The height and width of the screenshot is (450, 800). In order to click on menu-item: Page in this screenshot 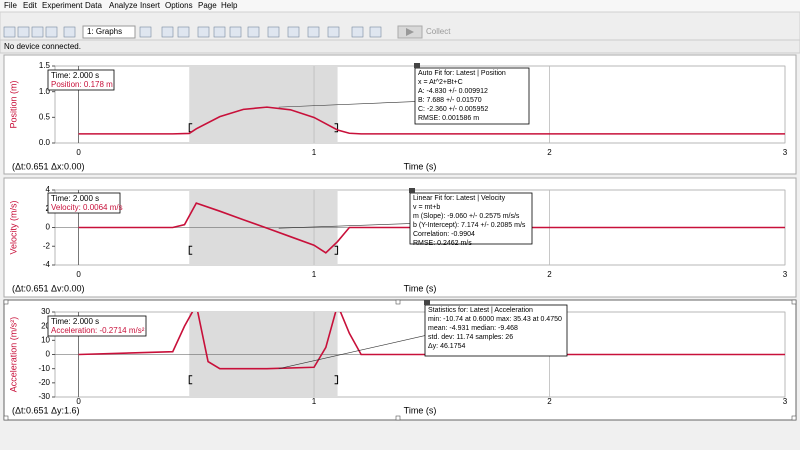, I will do `click(207, 5)`.